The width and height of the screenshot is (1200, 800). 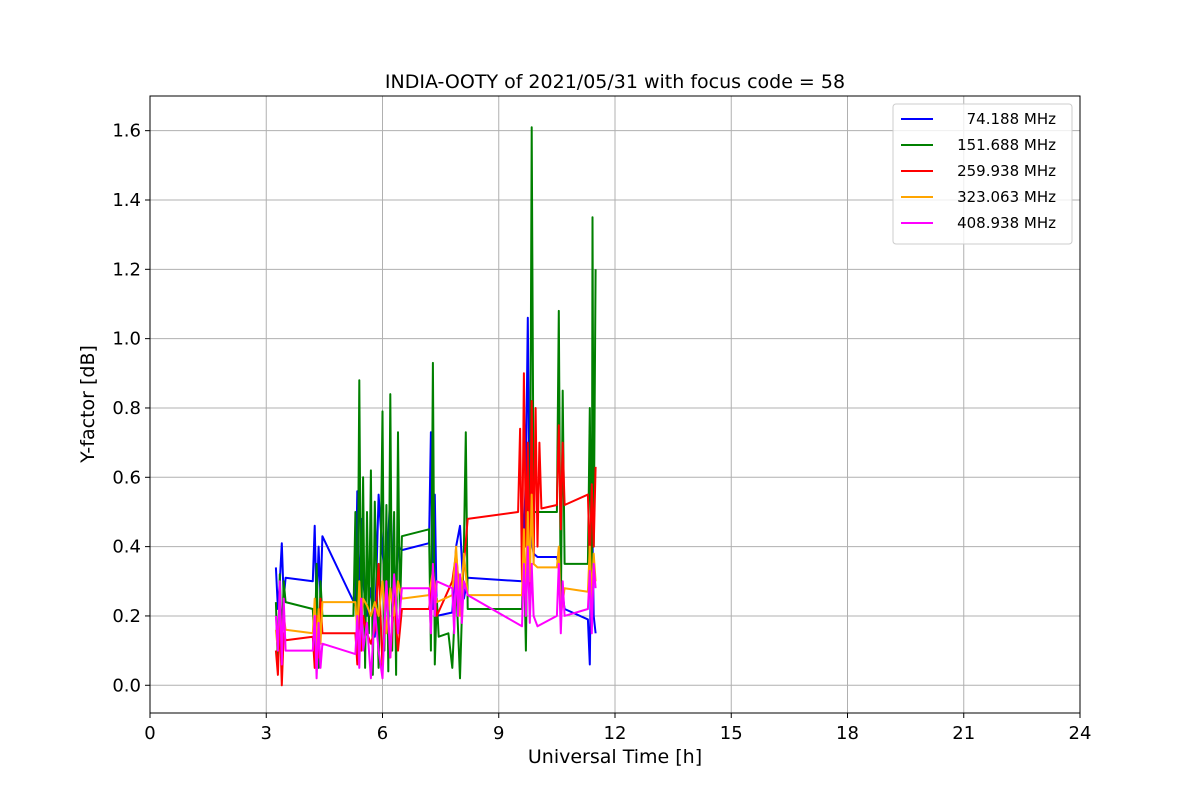 What do you see at coordinates (126, 131) in the screenshot?
I see `y-tick-label: 1.6` at bounding box center [126, 131].